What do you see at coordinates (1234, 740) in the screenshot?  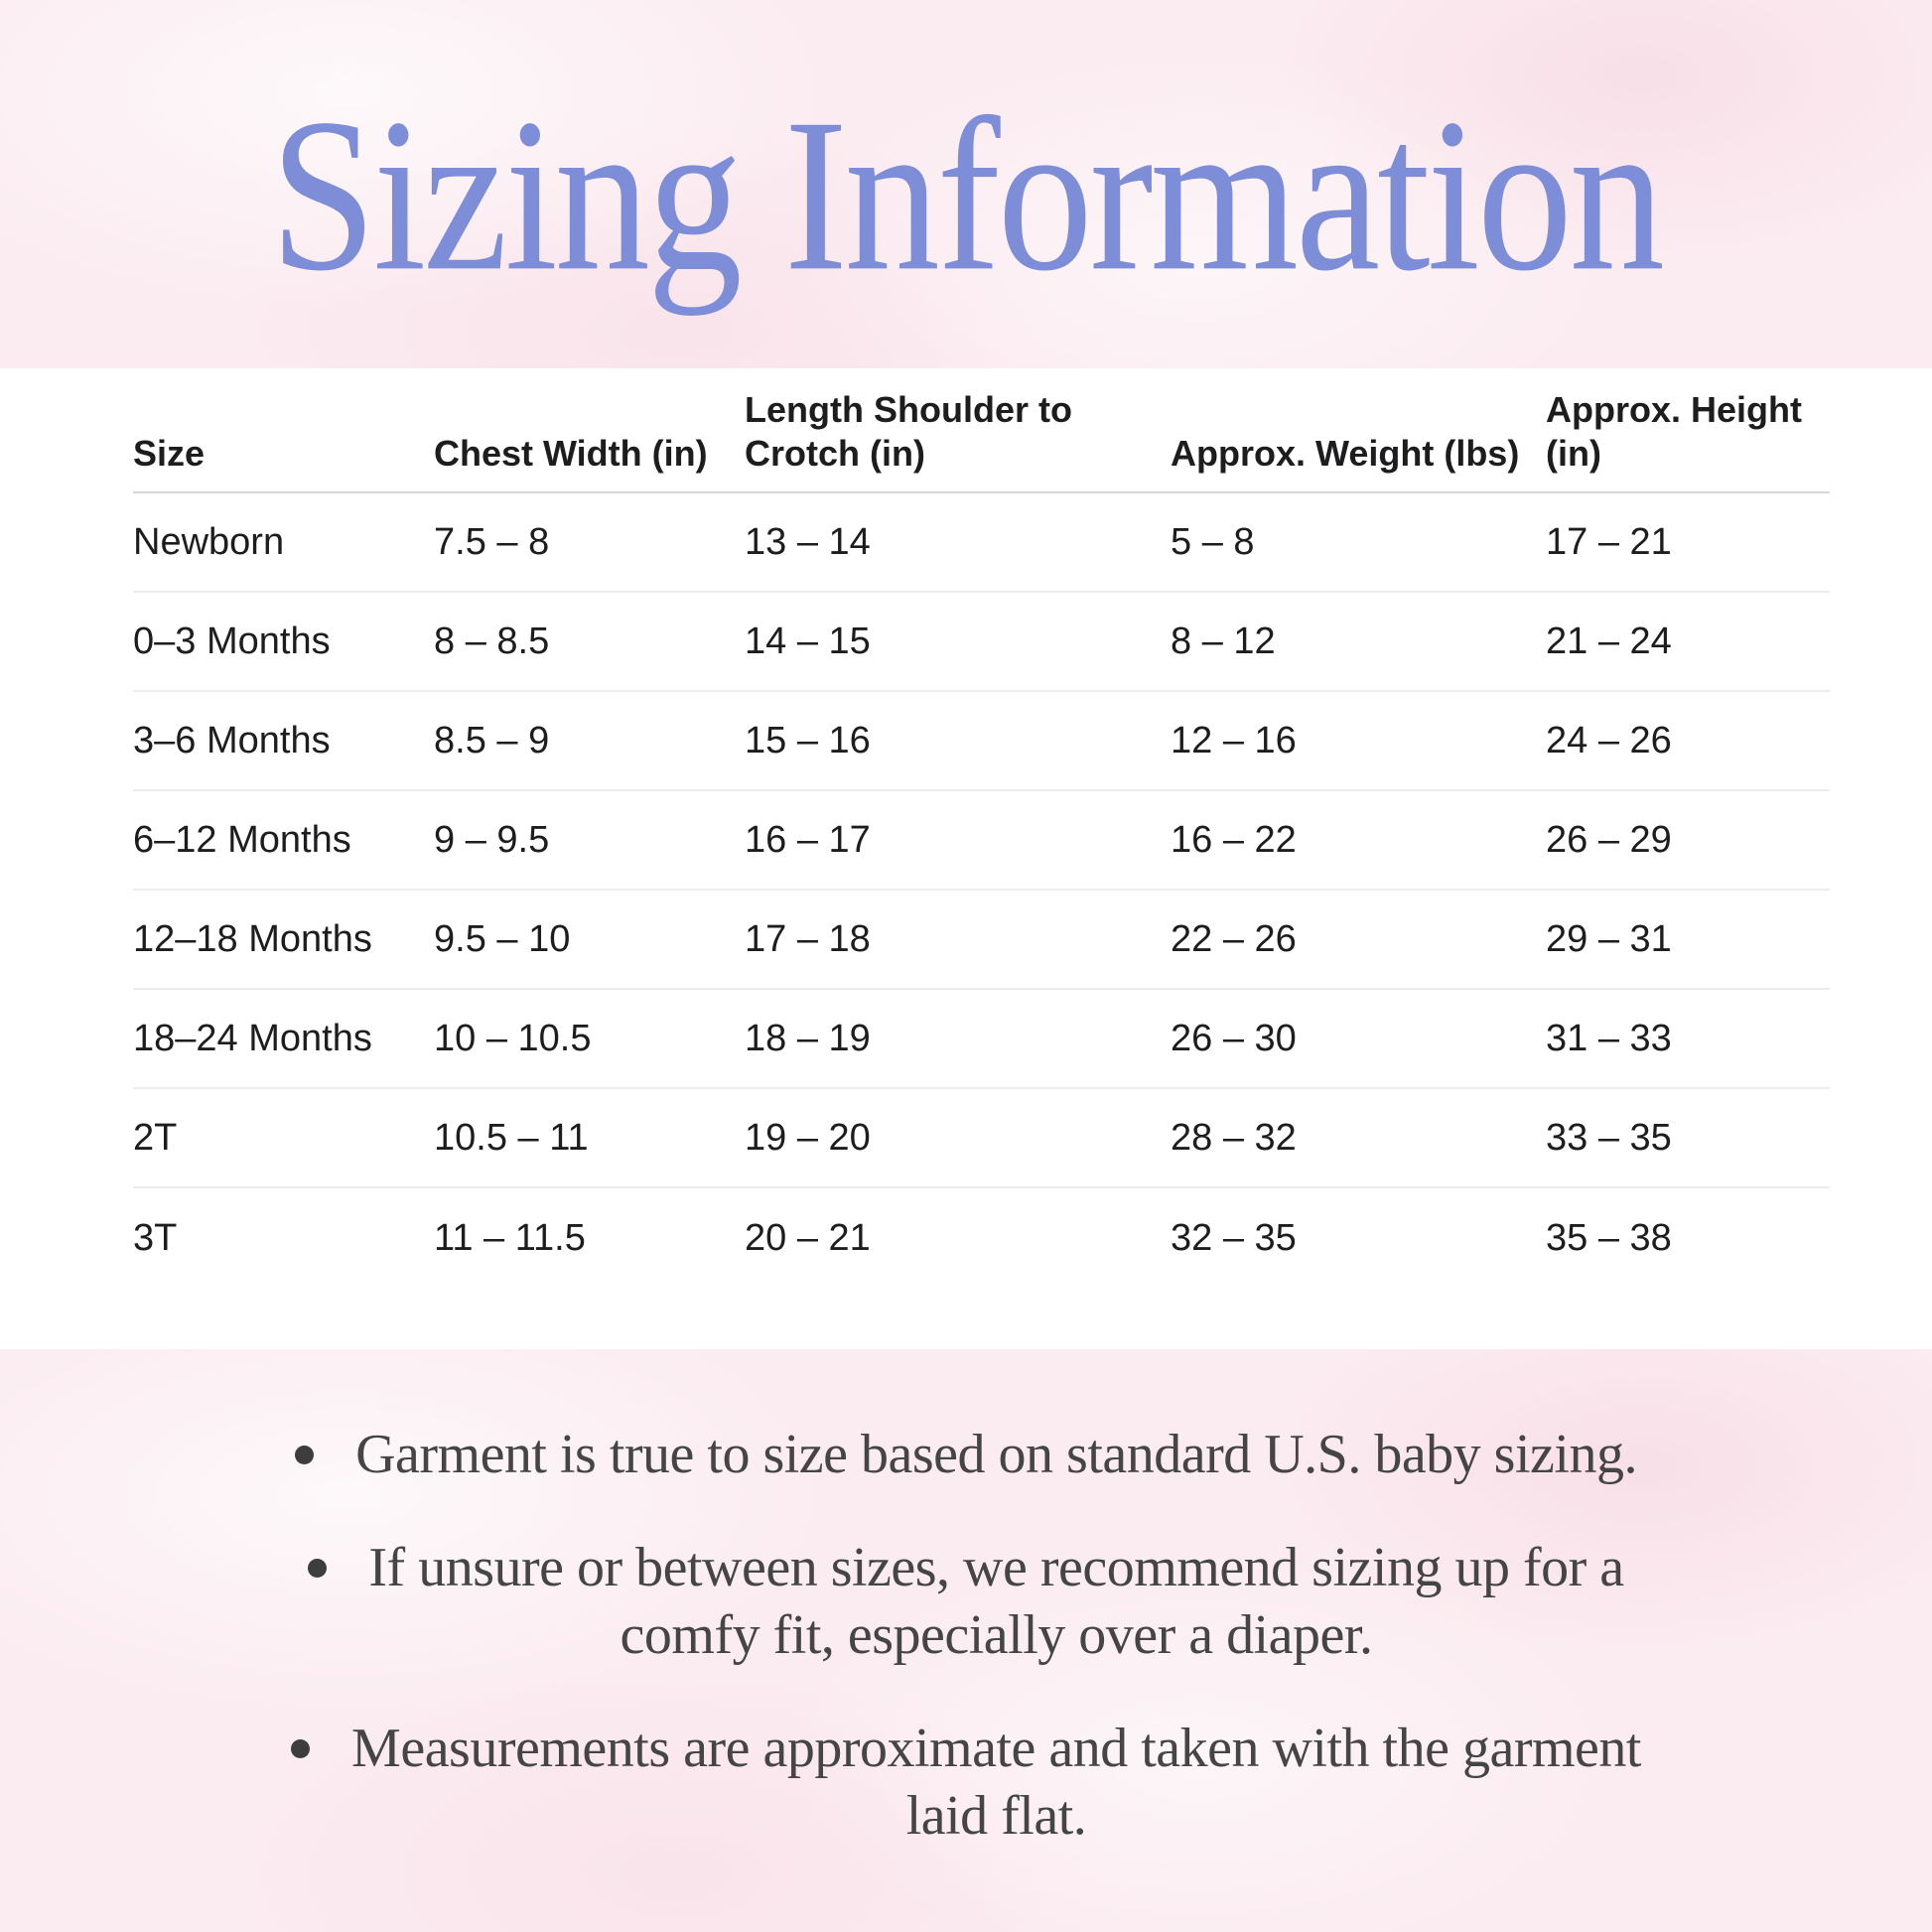 I see `cell-weight: 12 – 16` at bounding box center [1234, 740].